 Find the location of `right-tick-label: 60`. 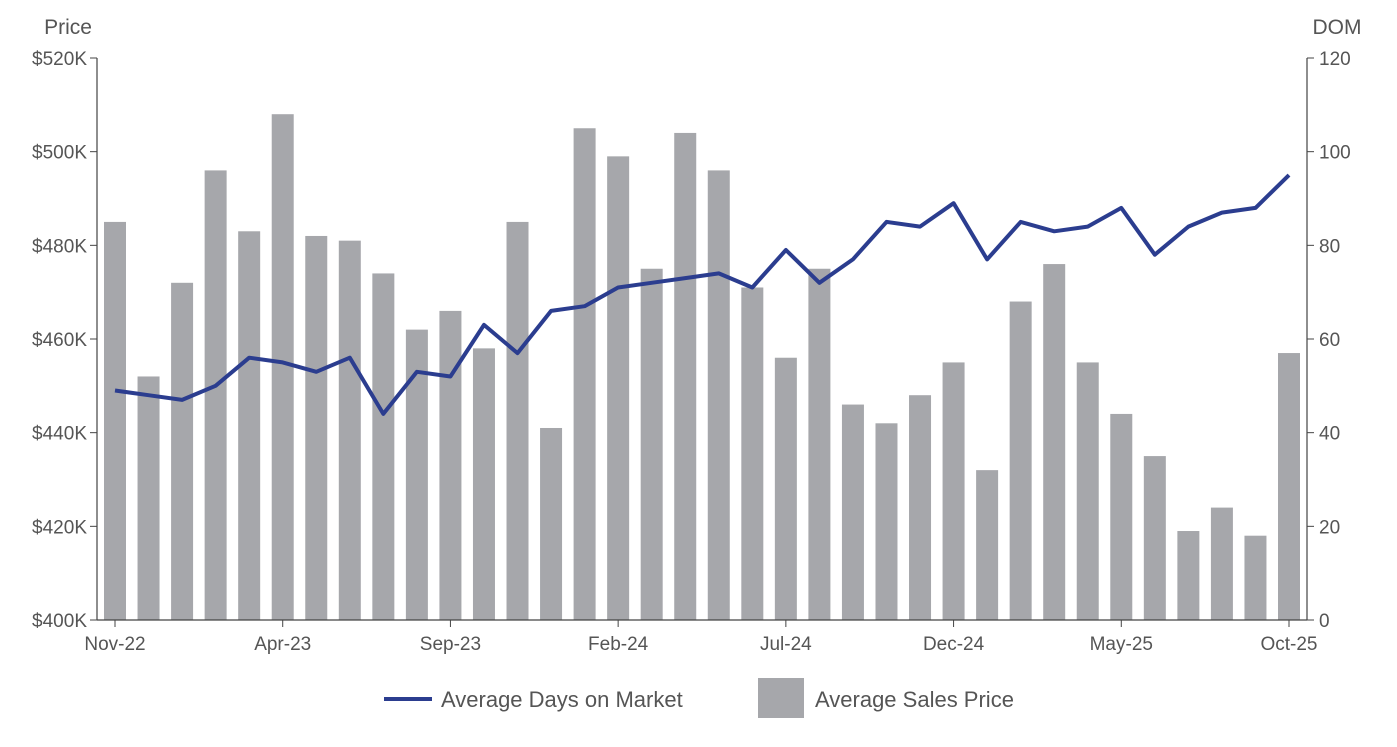

right-tick-label: 60 is located at coordinates (1329, 340).